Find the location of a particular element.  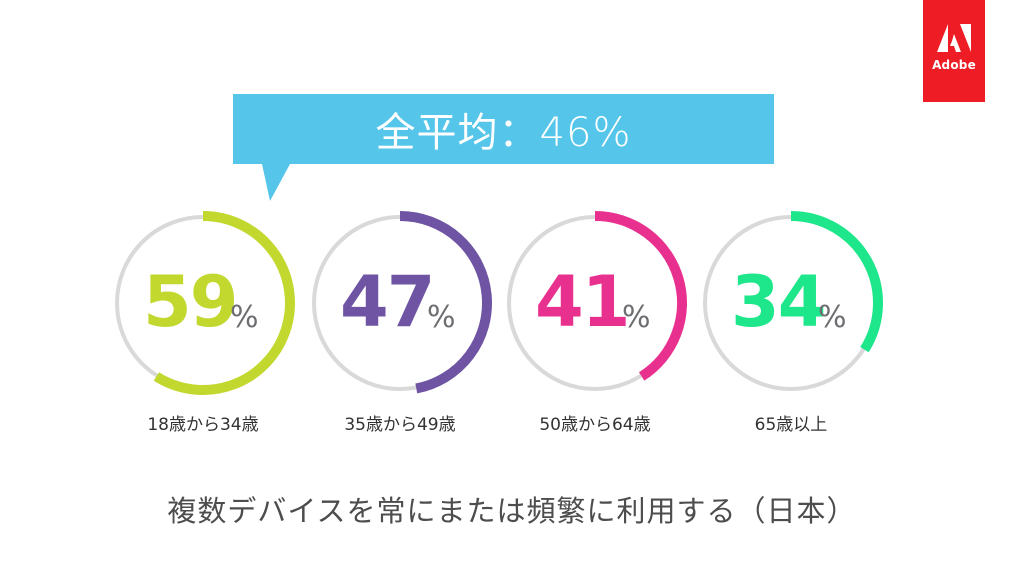

donut-value: 47 is located at coordinates (387, 302).